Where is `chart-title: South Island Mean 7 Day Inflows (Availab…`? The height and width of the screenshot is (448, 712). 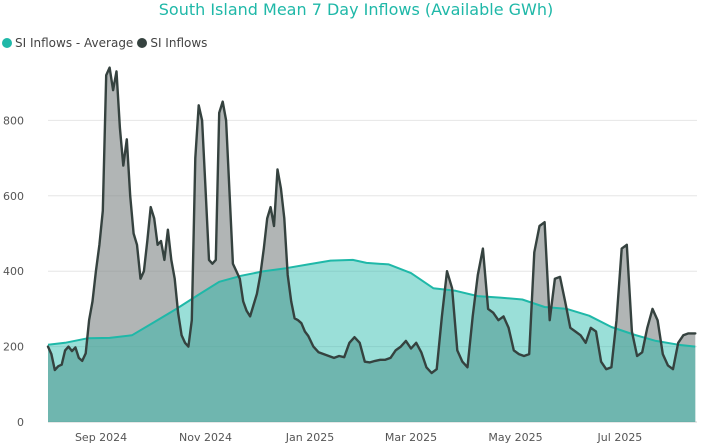 chart-title: South Island Mean 7 Day Inflows (Availab… is located at coordinates (356, 9).